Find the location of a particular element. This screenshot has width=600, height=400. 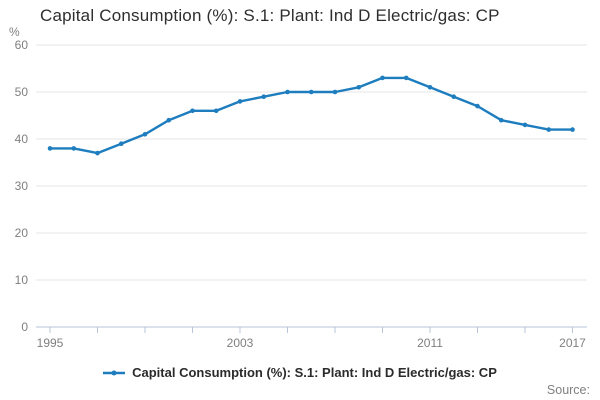

x-tick-label: 2003 is located at coordinates (240, 343).